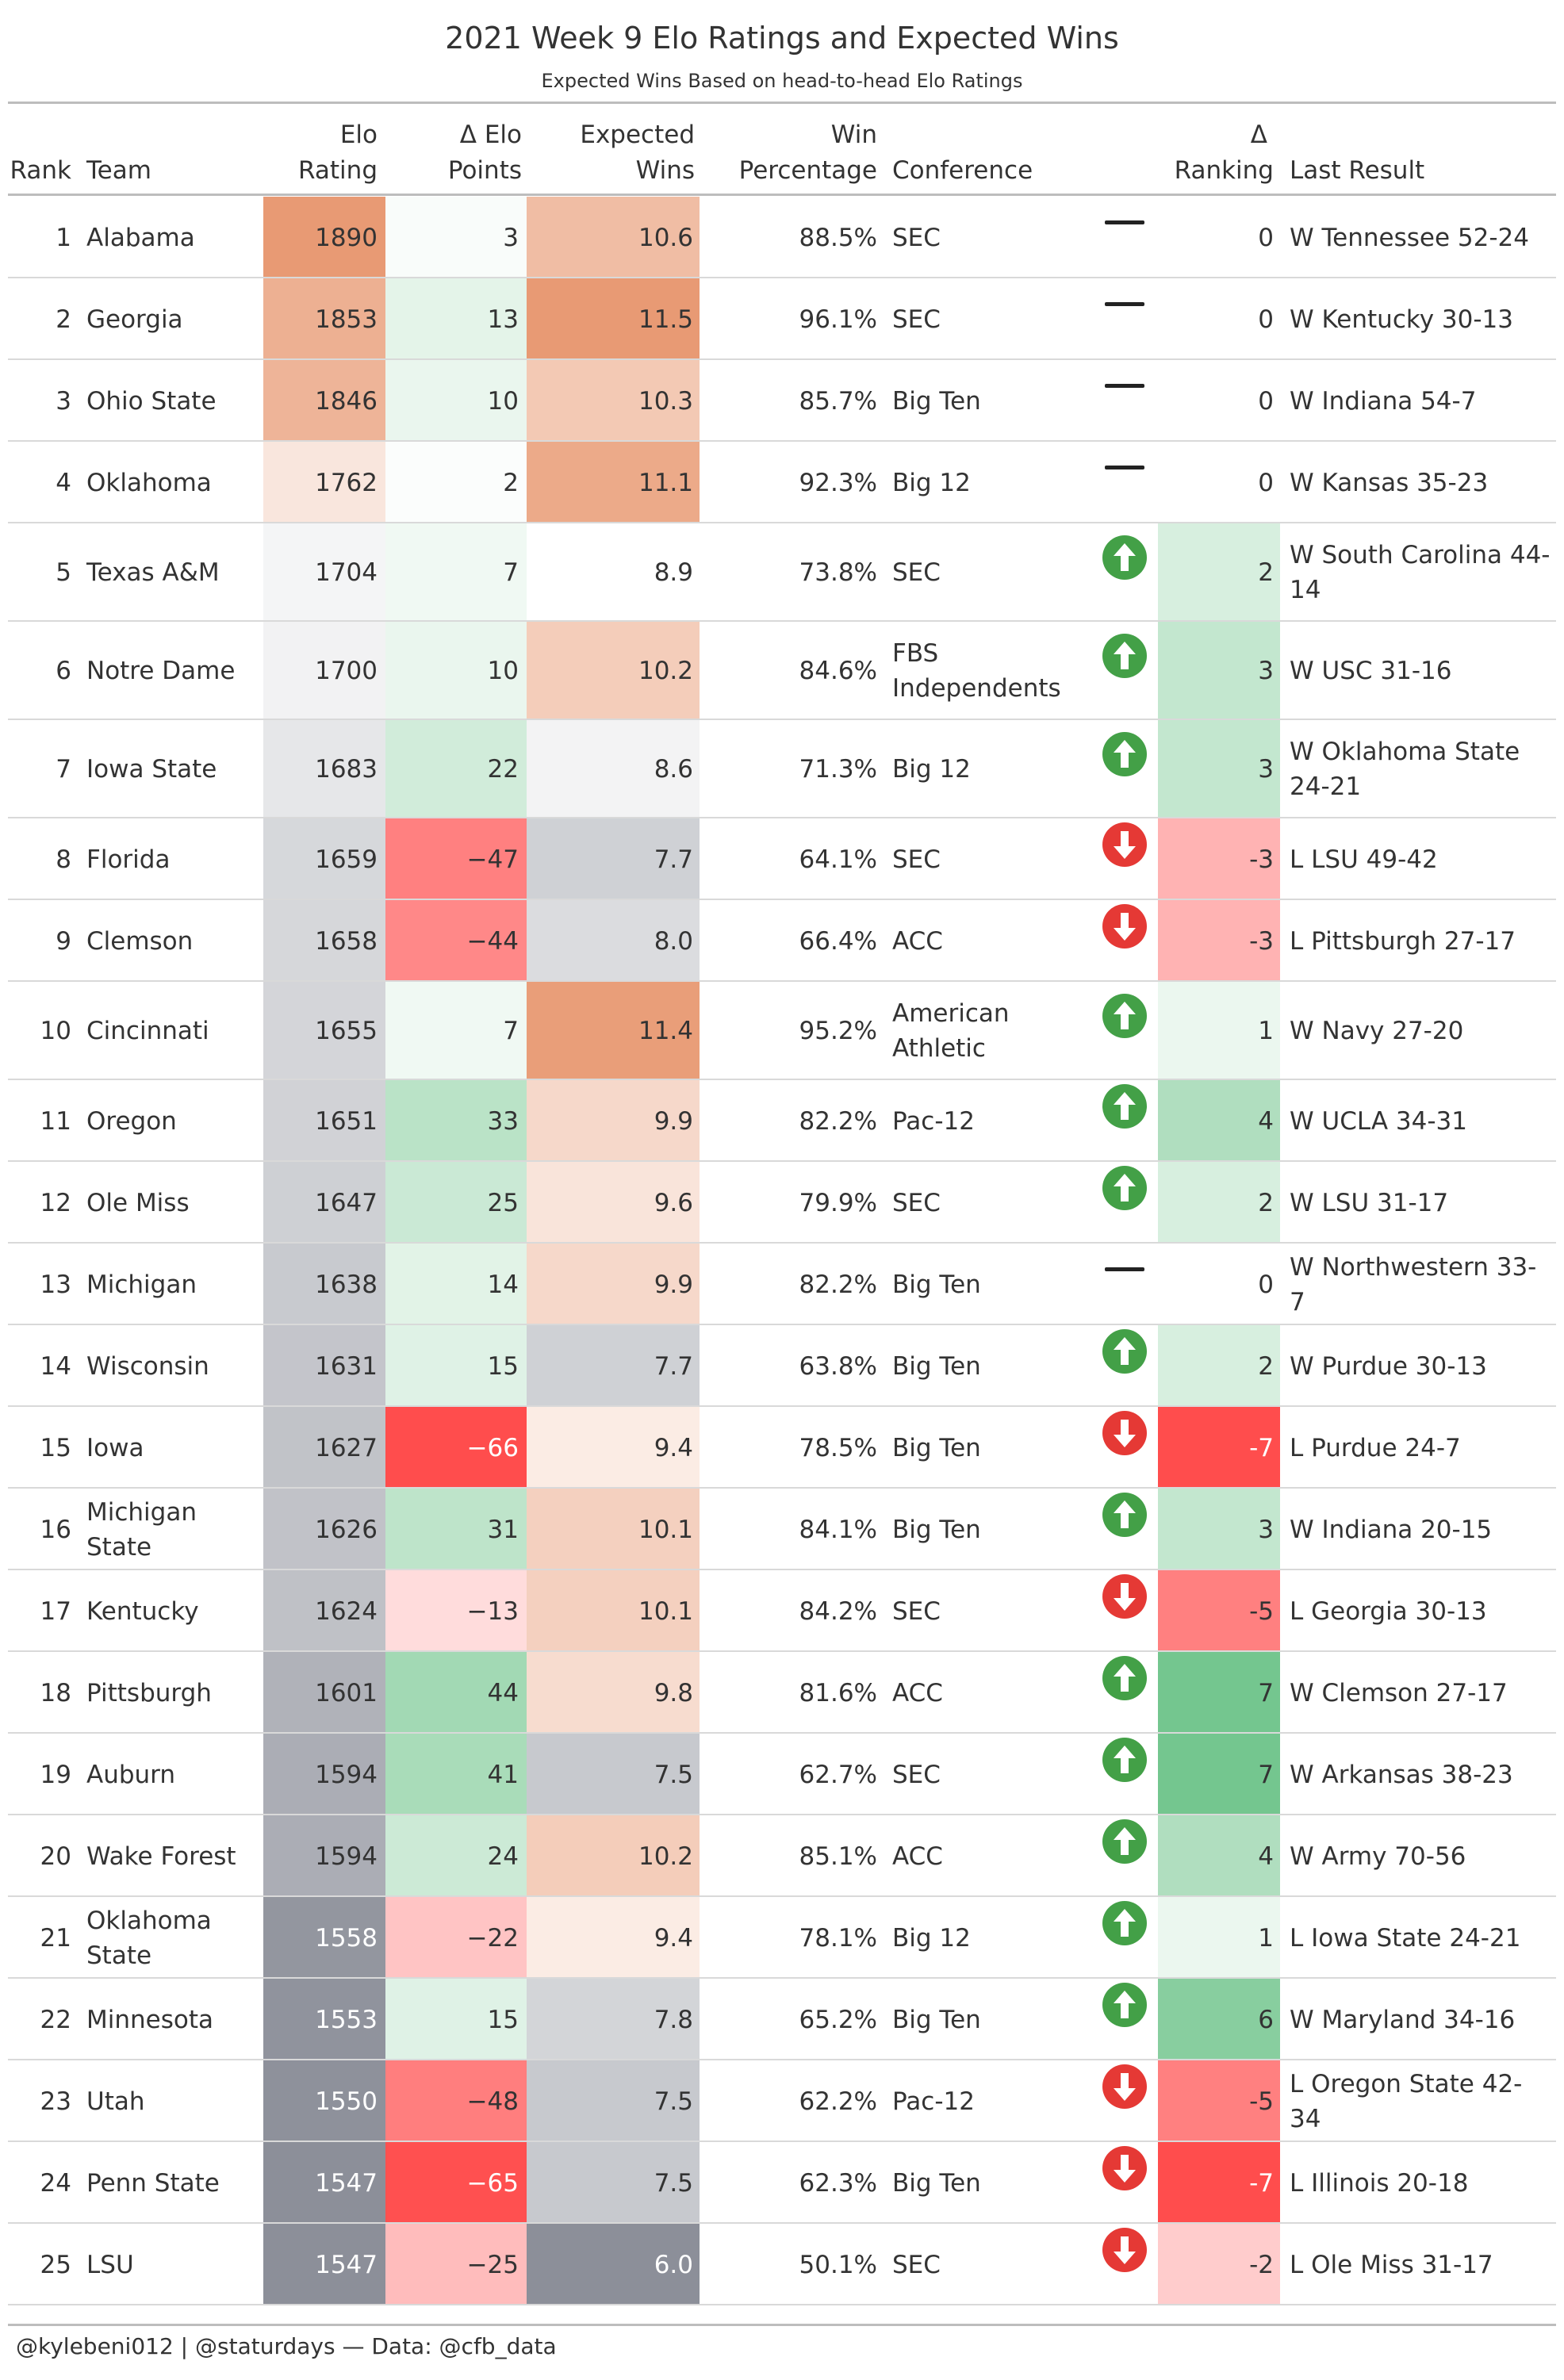  What do you see at coordinates (1402, 319) in the screenshot?
I see `last-result-cell: W Kentucky 30-13` at bounding box center [1402, 319].